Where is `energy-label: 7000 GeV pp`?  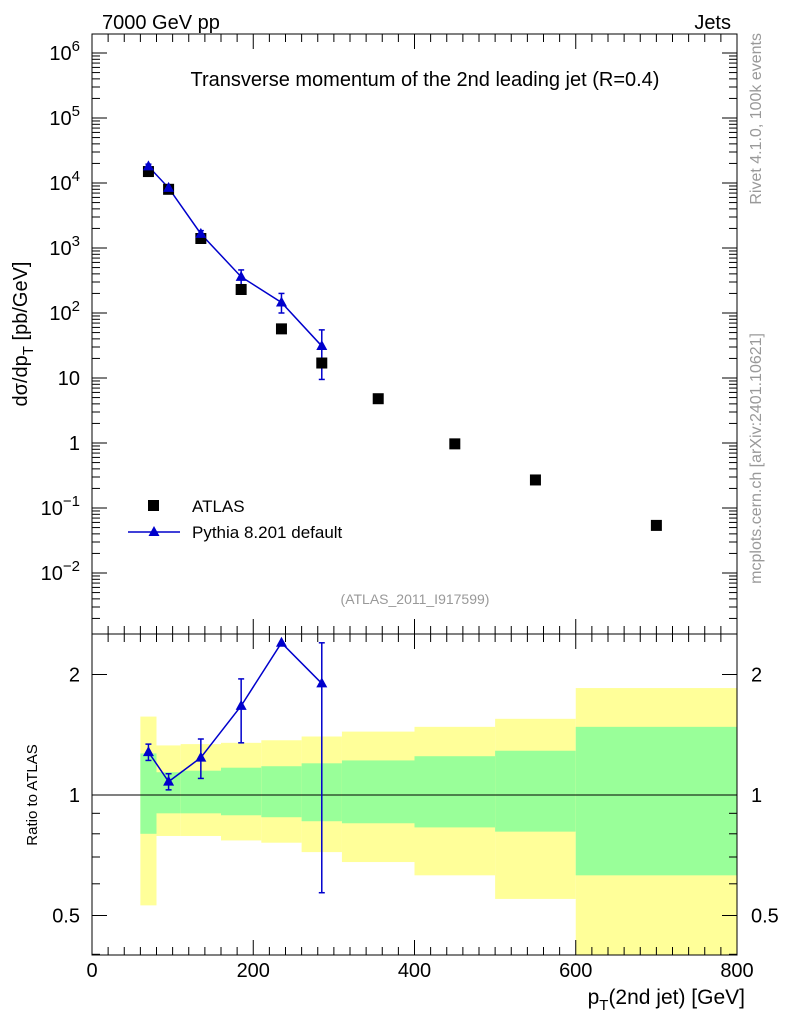 energy-label: 7000 GeV pp is located at coordinates (161, 23).